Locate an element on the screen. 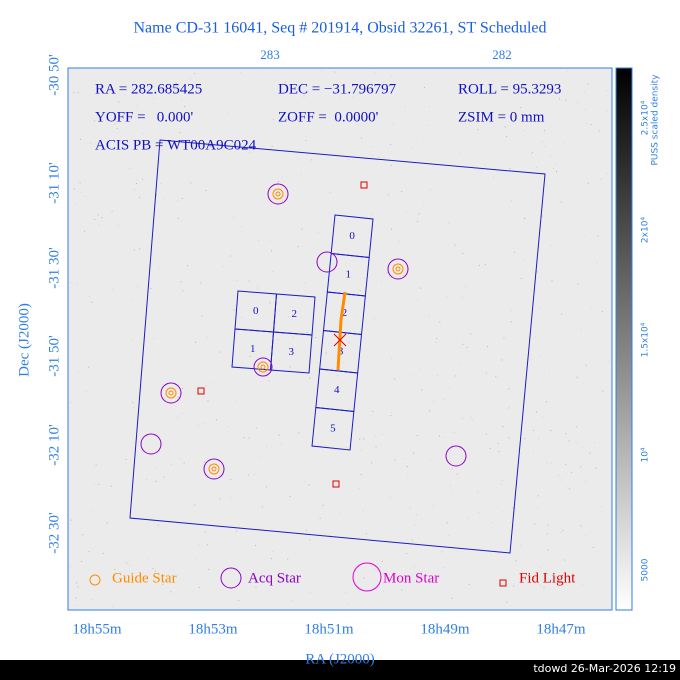 This screenshot has width=680, height=680. colorbar-label: 1.5x10⁴ is located at coordinates (646, 339).